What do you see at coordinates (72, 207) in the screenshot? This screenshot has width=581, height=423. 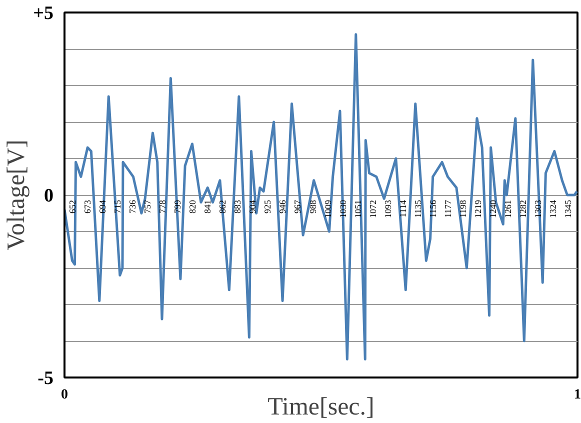 I see `x2-tick-label: 652` at bounding box center [72, 207].